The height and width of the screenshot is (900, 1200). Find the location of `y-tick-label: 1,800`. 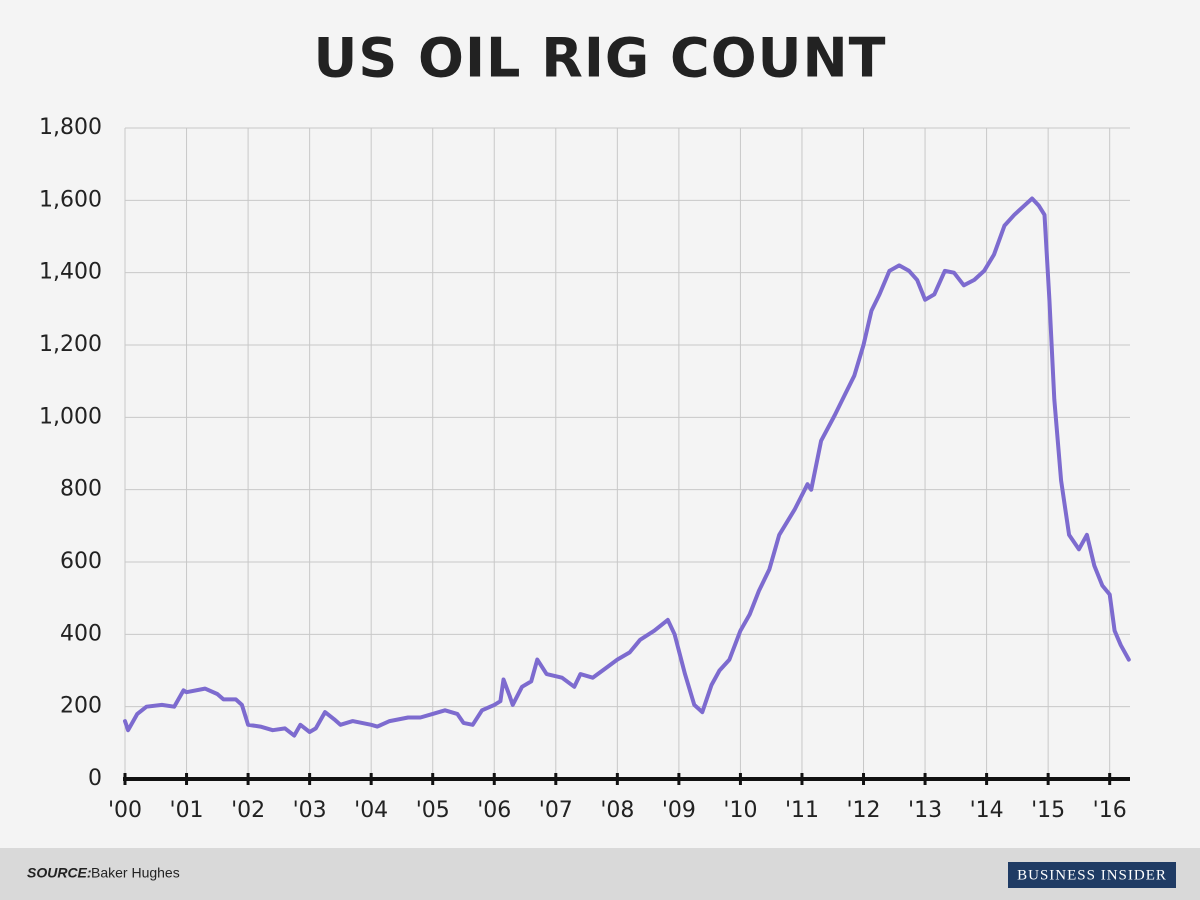

y-tick-label: 1,800 is located at coordinates (70, 127).